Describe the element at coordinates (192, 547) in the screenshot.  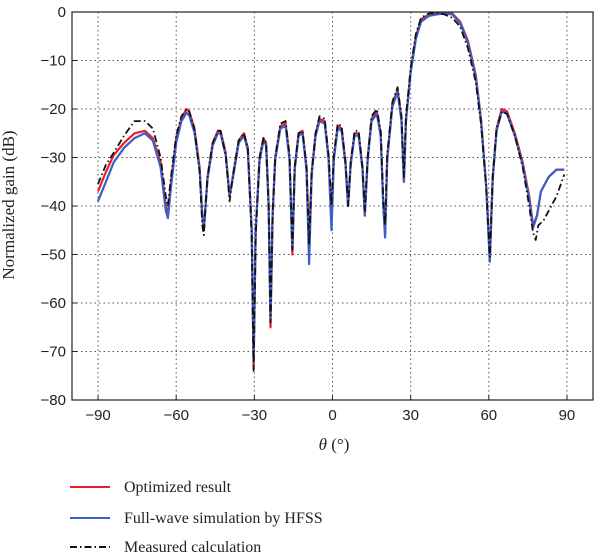
I see `legend-label-measured: Measured calculation` at that location.